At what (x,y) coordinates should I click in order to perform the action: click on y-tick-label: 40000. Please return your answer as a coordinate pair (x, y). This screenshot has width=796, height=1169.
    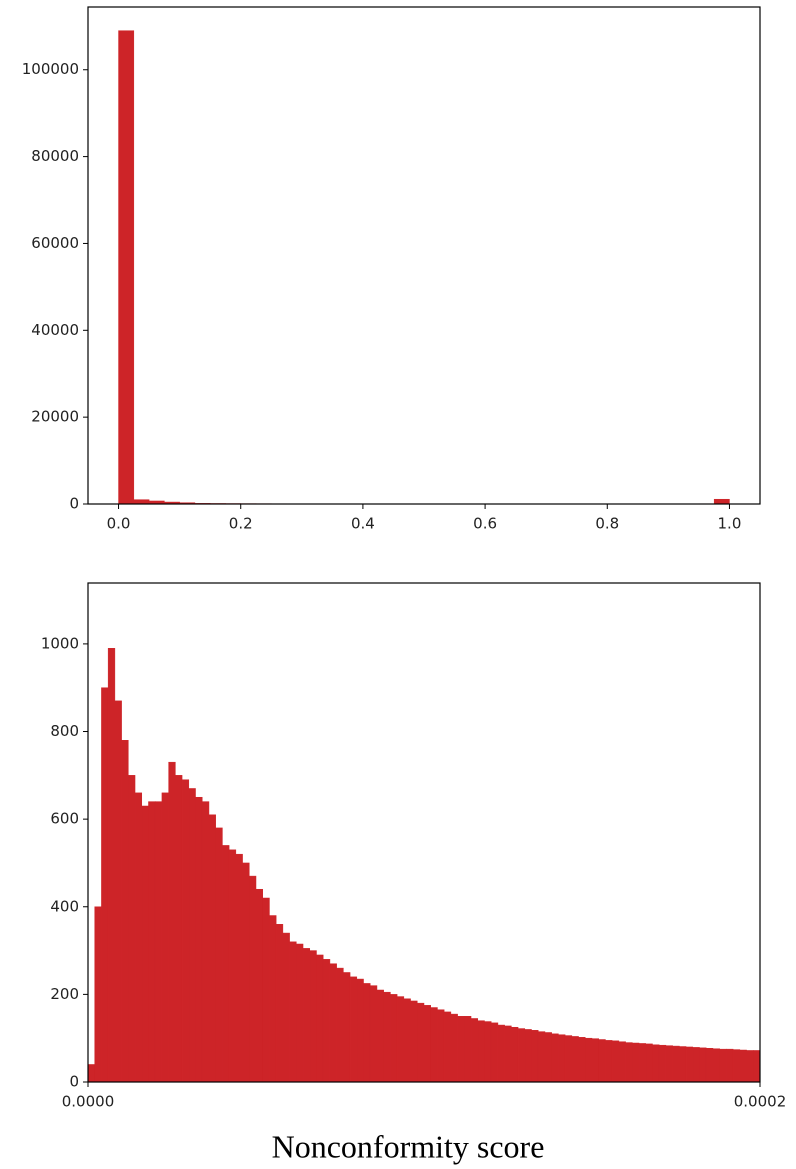
    Looking at the image, I should click on (55, 330).